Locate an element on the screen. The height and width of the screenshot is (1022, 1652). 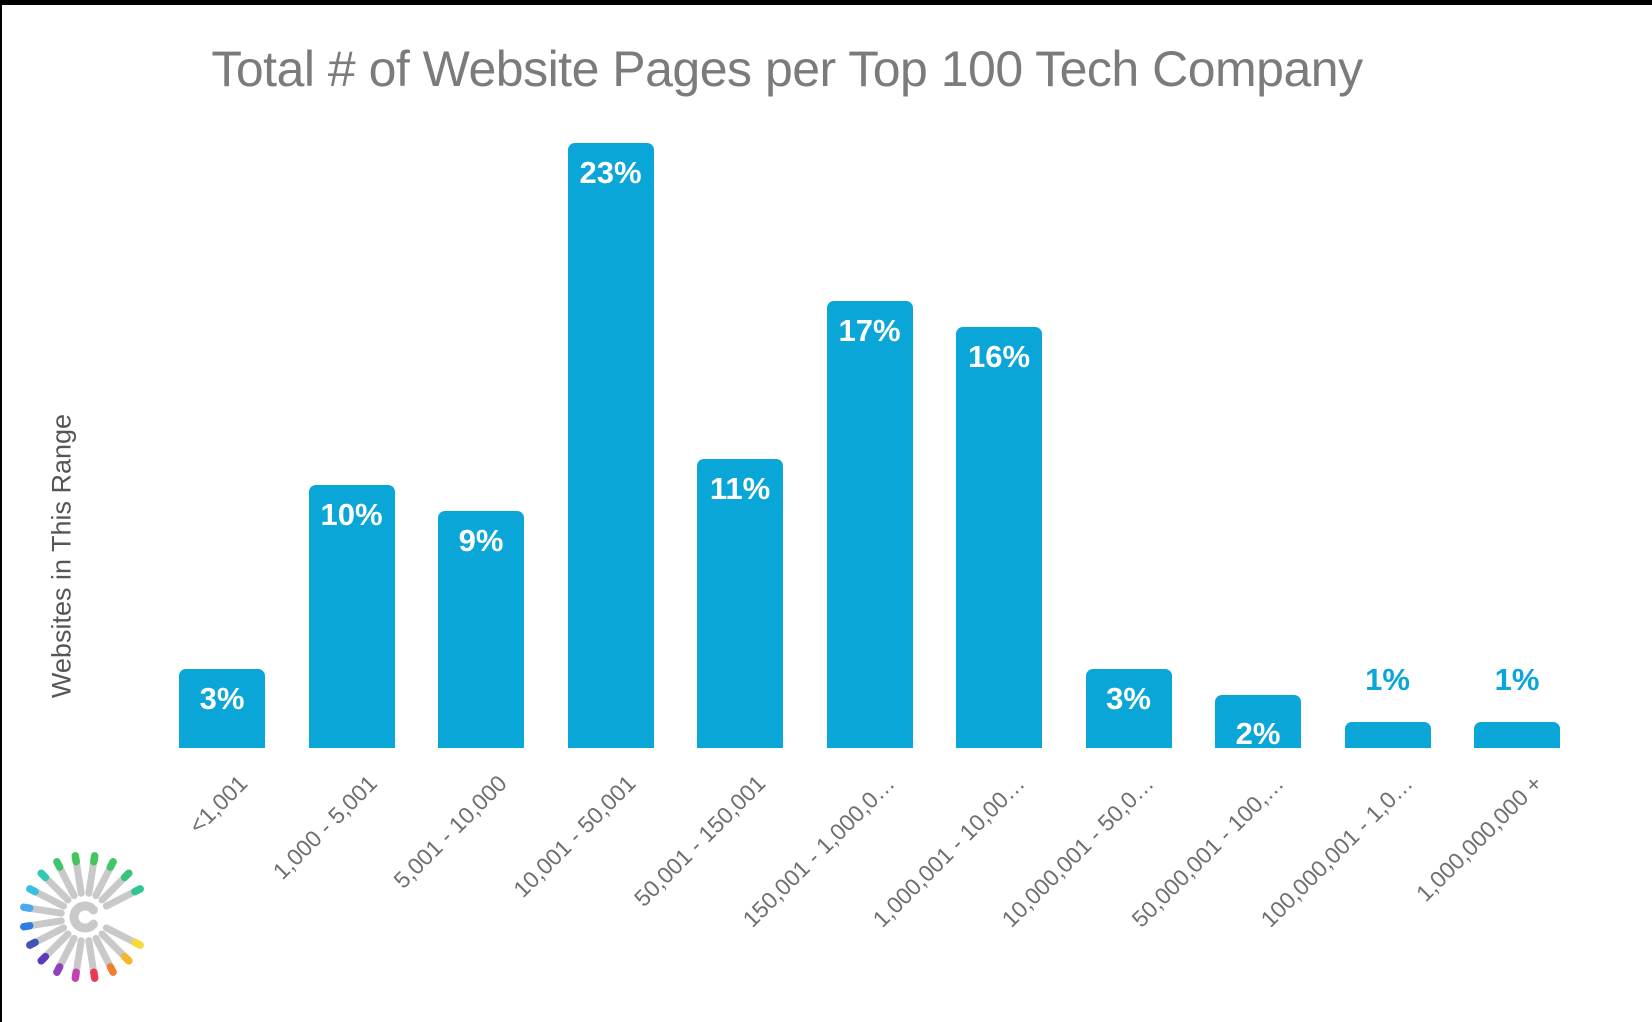
bar-value-label: 2% is located at coordinates (1258, 733).